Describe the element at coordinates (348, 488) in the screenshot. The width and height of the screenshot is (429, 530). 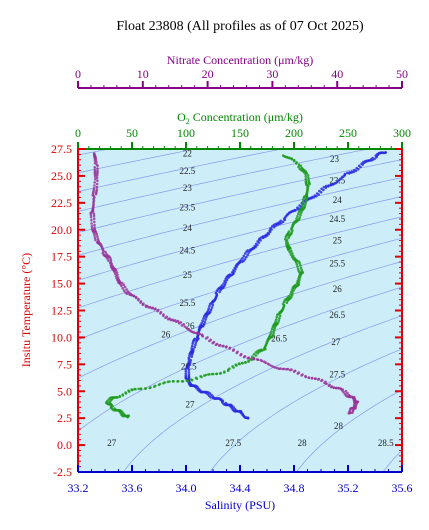
I see `salinity-axis-tick-label: 35.2` at that location.